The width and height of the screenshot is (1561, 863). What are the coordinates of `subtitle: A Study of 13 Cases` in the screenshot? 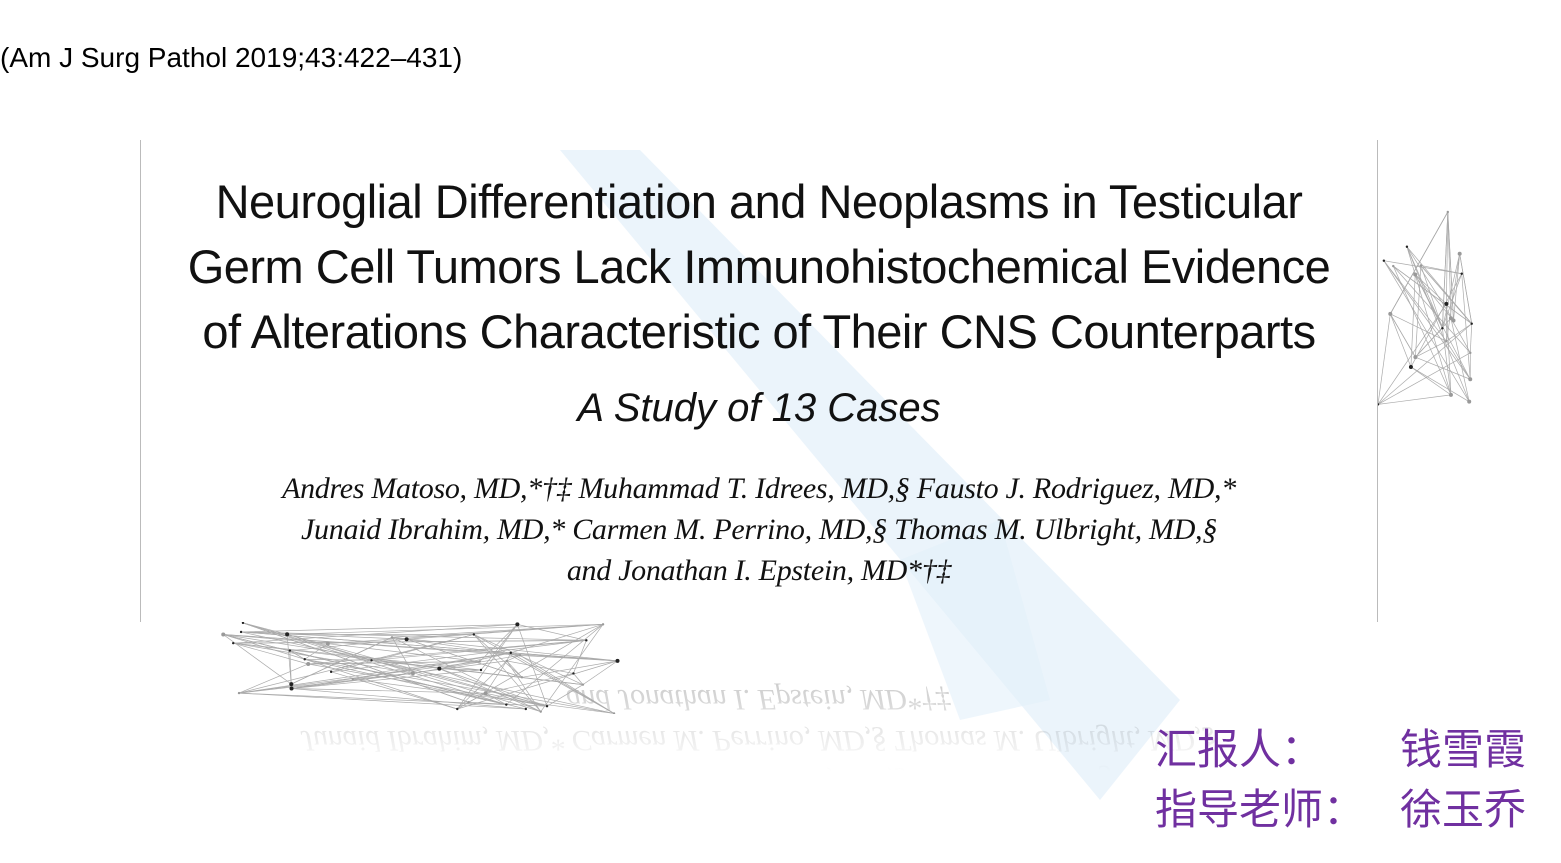 It's located at (759, 408).